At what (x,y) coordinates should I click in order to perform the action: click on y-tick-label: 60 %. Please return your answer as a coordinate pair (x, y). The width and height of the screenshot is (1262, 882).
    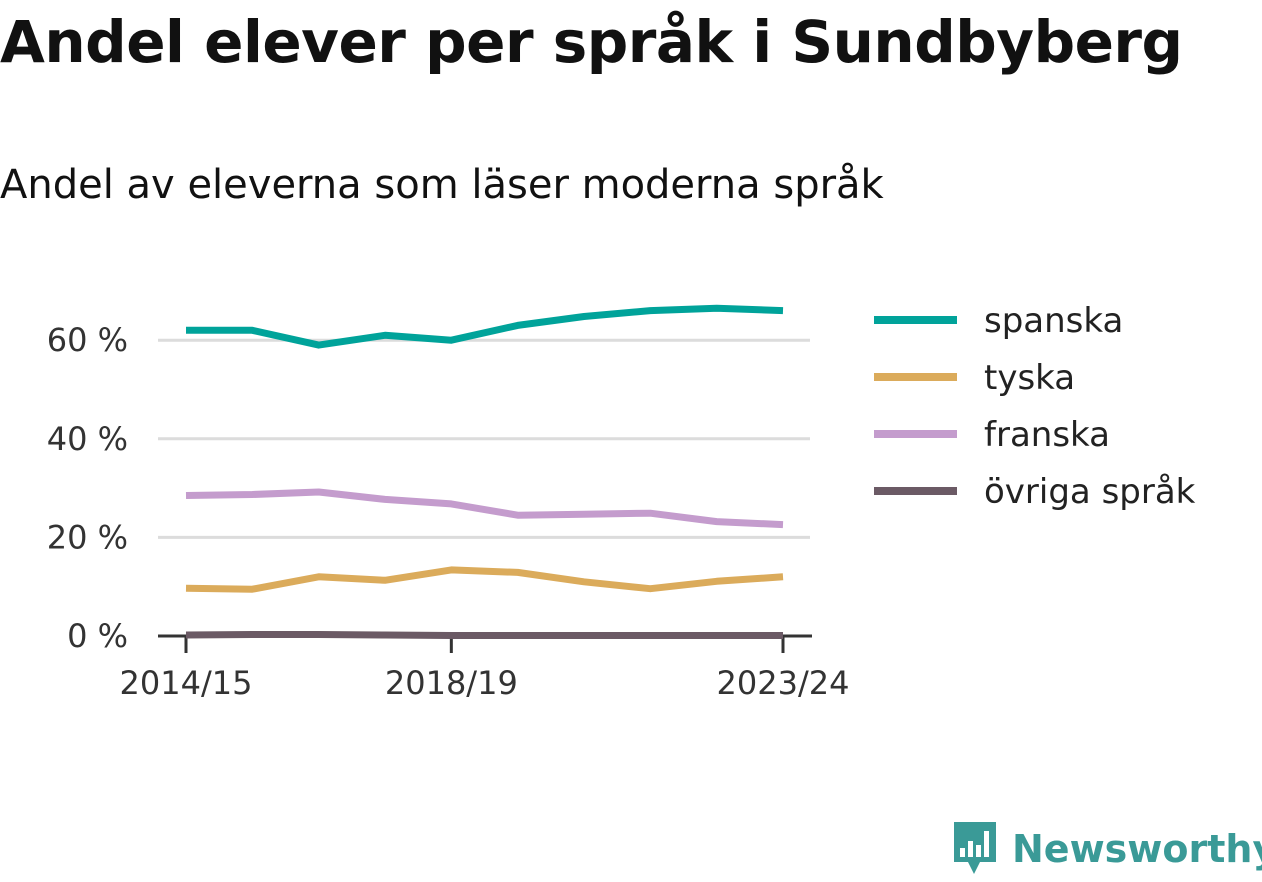
    Looking at the image, I should click on (87, 340).